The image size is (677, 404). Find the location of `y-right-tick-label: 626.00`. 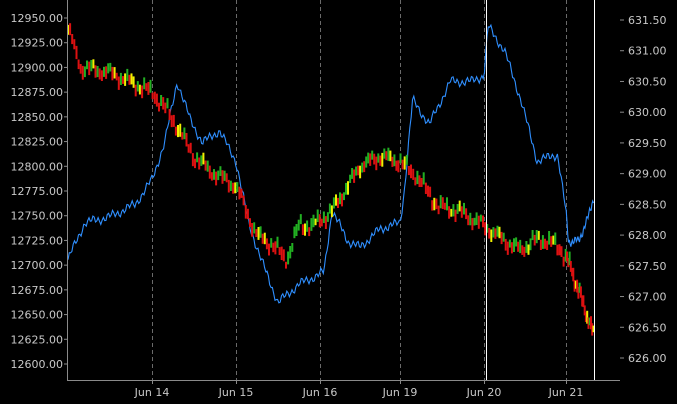

y-right-tick-label: 626.00 is located at coordinates (647, 358).